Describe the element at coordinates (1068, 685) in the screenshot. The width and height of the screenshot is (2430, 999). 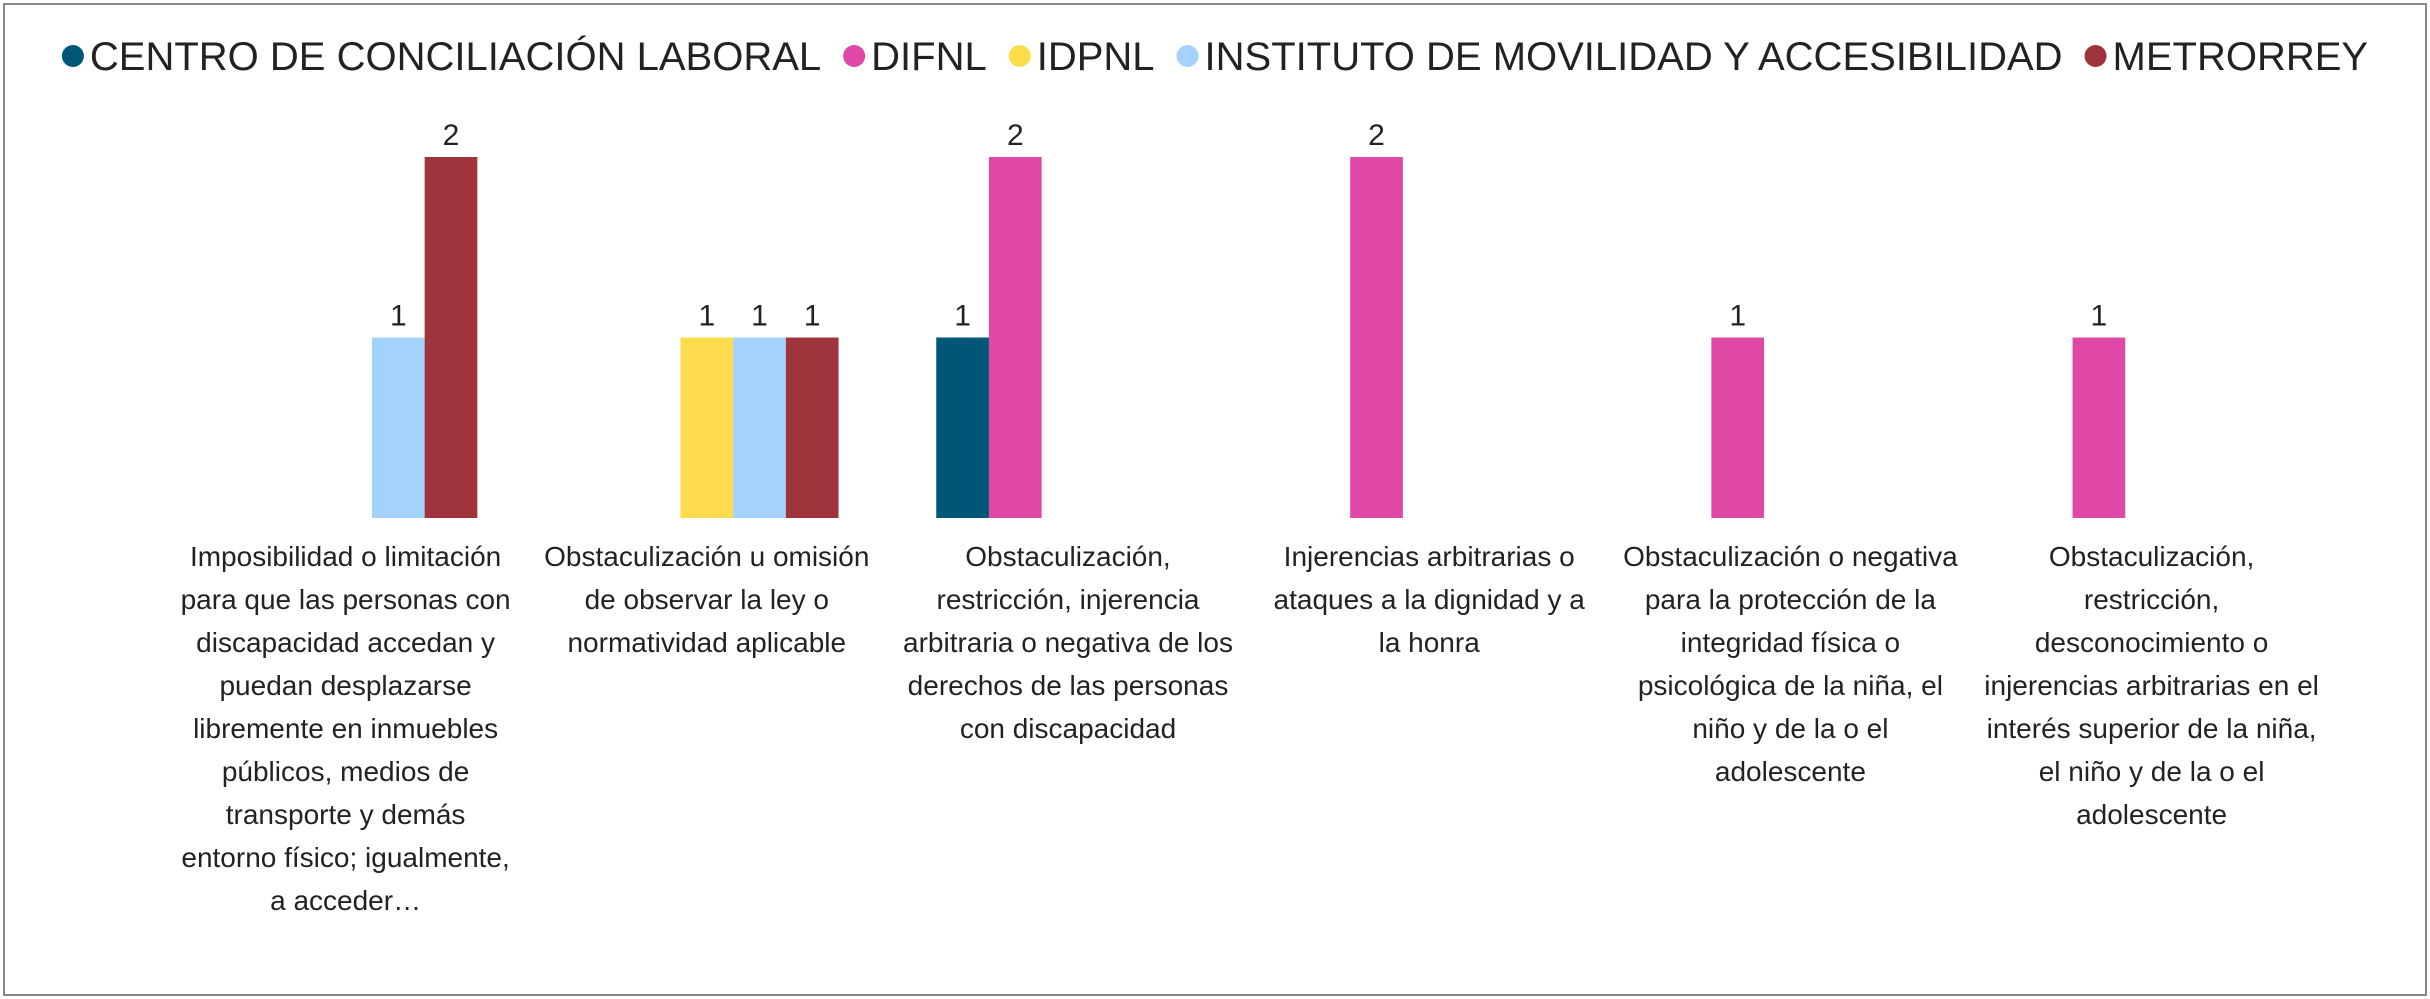
I see `x-tick-label-line: derechos de las personas` at that location.